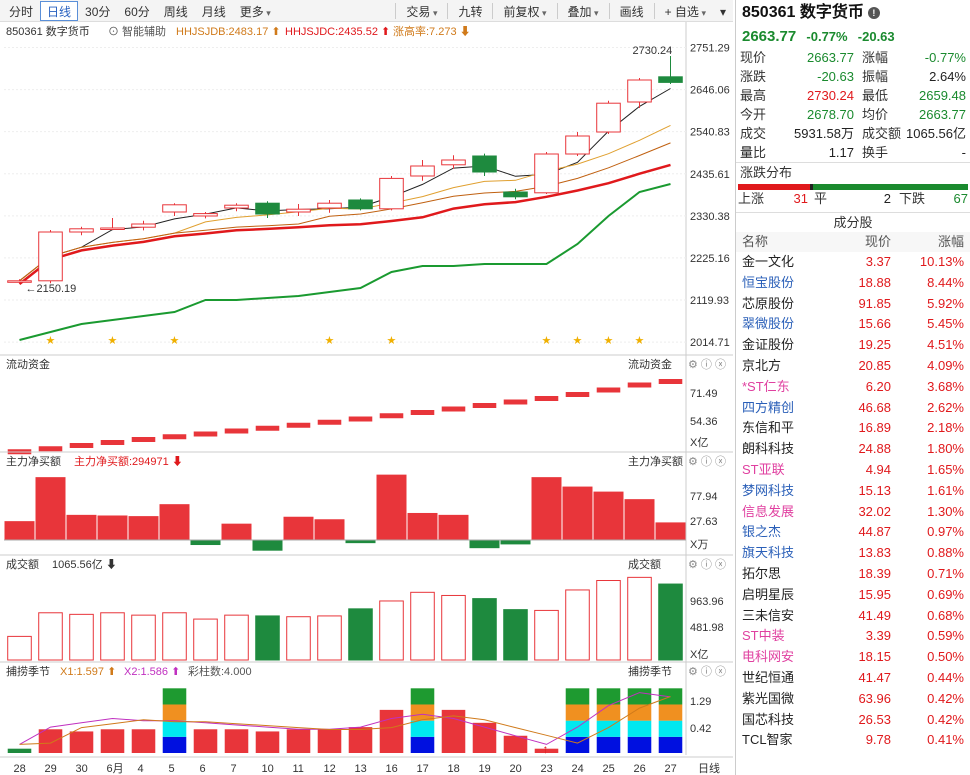  Describe the element at coordinates (853, 740) in the screenshot. I see `constituent-row: TCL智家 9.78 0.41%` at that location.